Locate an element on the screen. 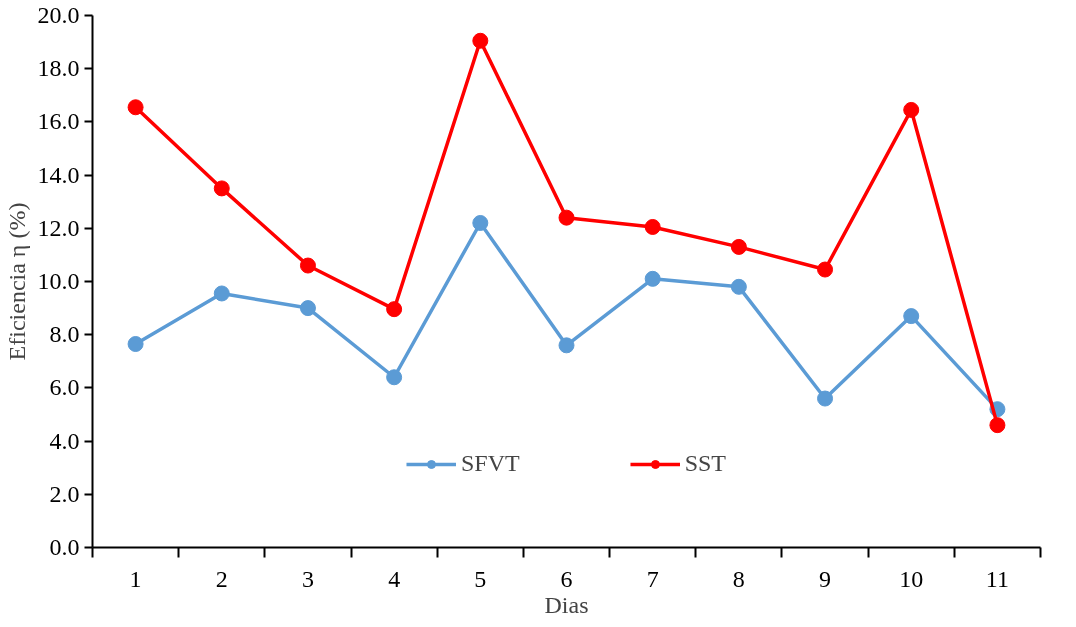 The width and height of the screenshot is (1076, 627). y-tick-label: 0.0 is located at coordinates (64, 547).